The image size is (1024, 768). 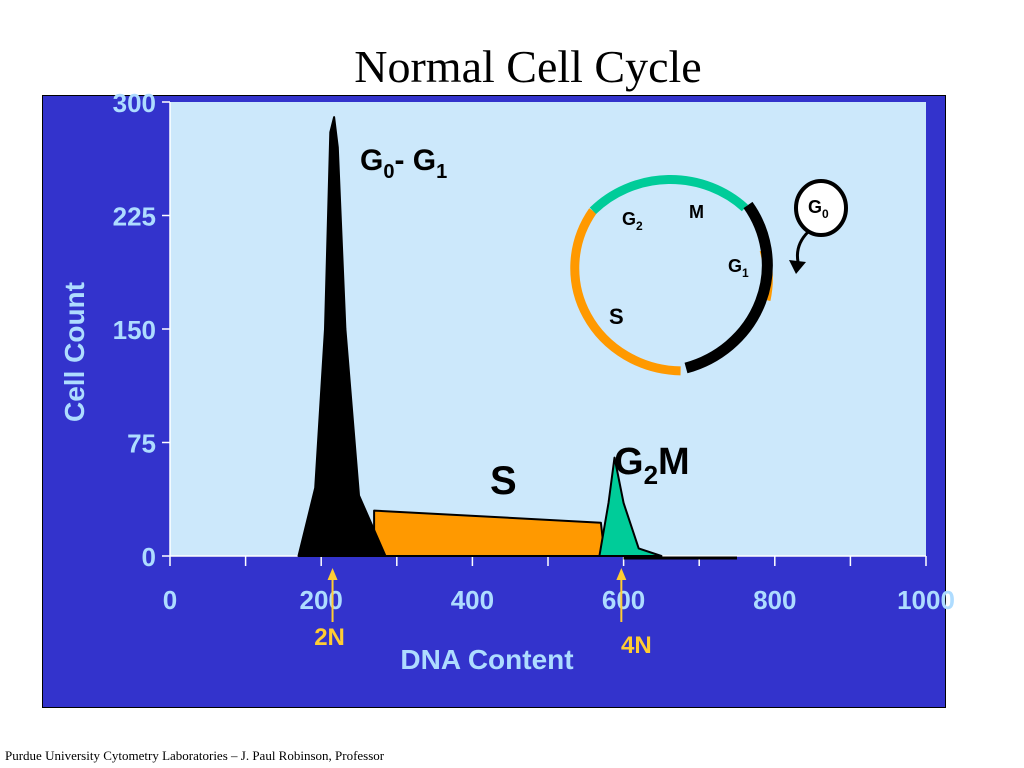 I want to click on y-axis-ticks: 0 75 150 225 300, so click(x=141, y=330).